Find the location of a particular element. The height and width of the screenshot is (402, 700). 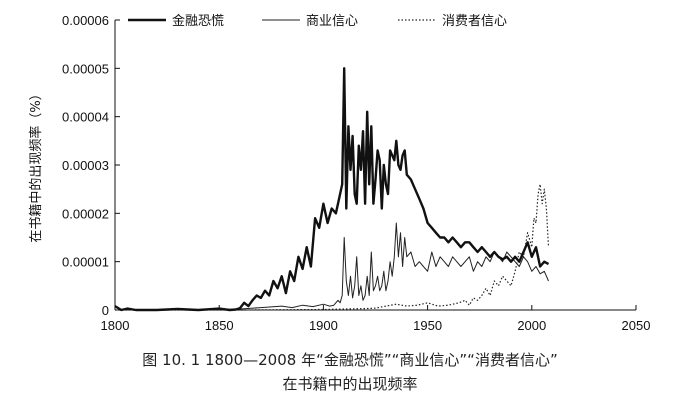

x-tick-label: 1900 is located at coordinates (323, 325).